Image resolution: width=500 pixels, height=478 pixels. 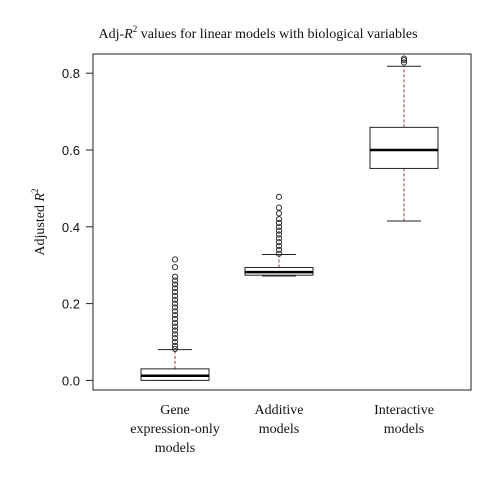 I want to click on x-category-label: Interactive, so click(x=404, y=410).